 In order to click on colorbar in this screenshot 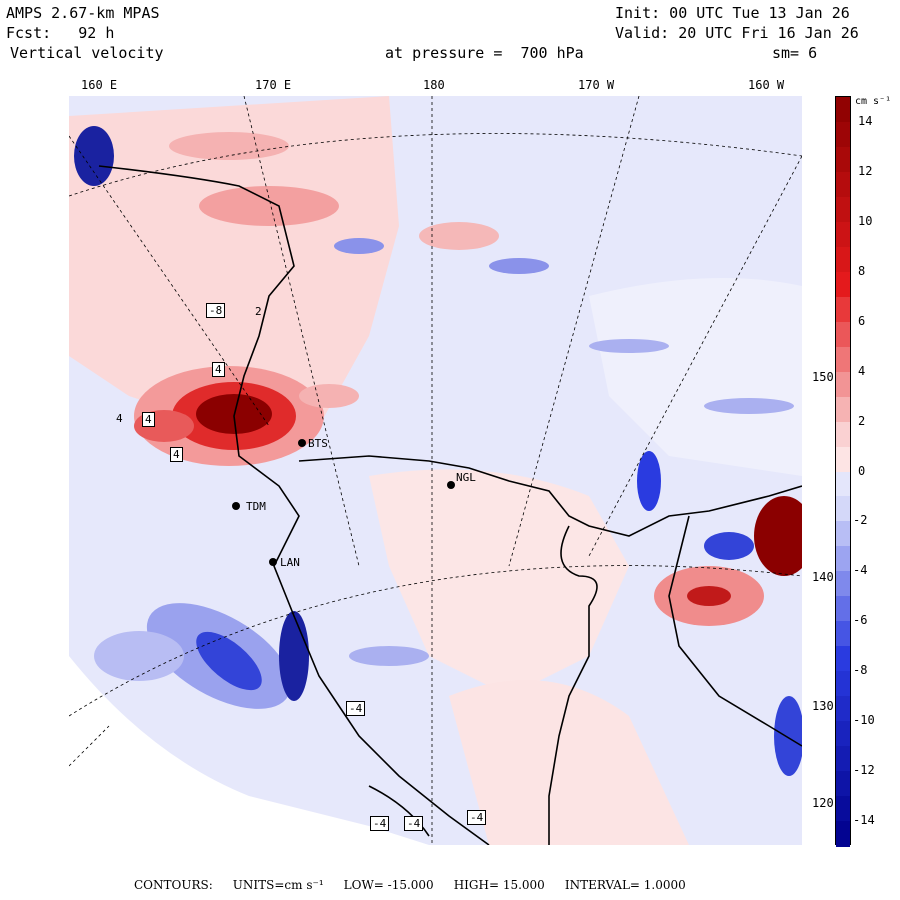, I will do `click(843, 471)`.